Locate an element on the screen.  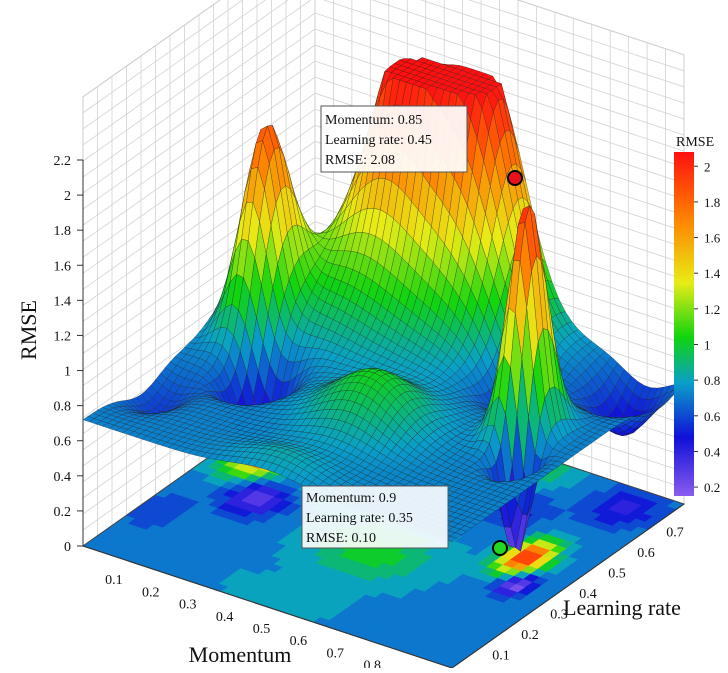
colorbar-tick-label: 0.6 is located at coordinates (712, 416).